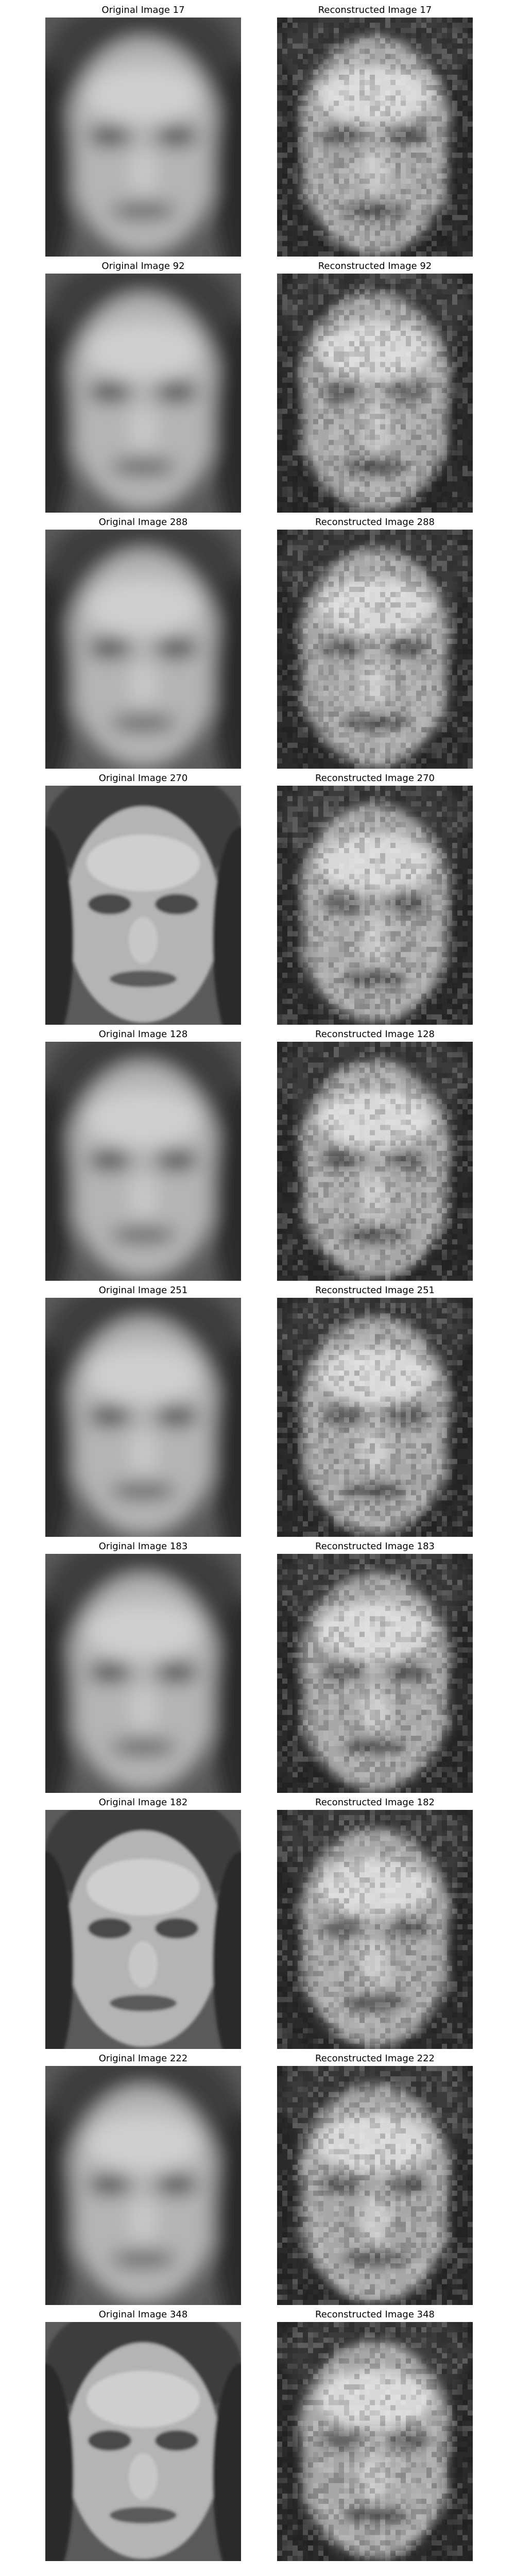 The width and height of the screenshot is (515, 2576). Describe the element at coordinates (143, 522) in the screenshot. I see `original-image-title: Original Image 288` at that location.